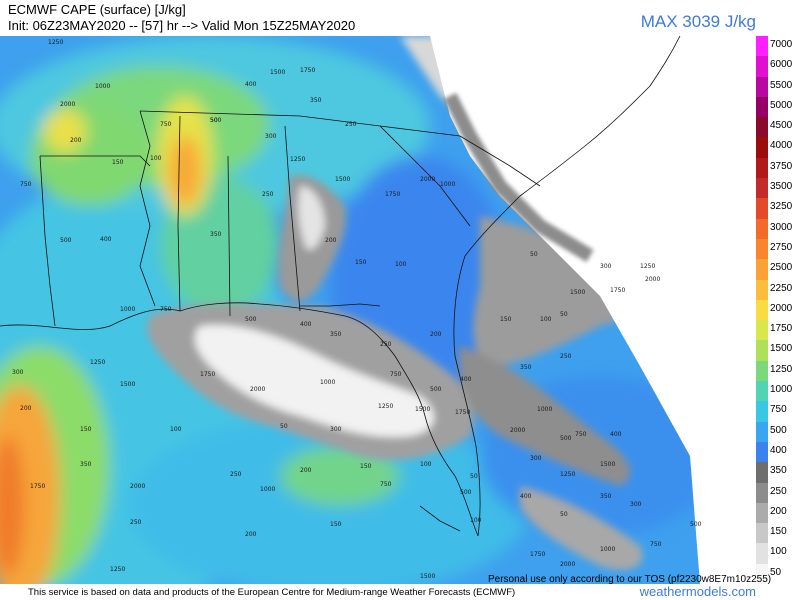  What do you see at coordinates (778, 430) in the screenshot?
I see `legend-label: 500` at bounding box center [778, 430].